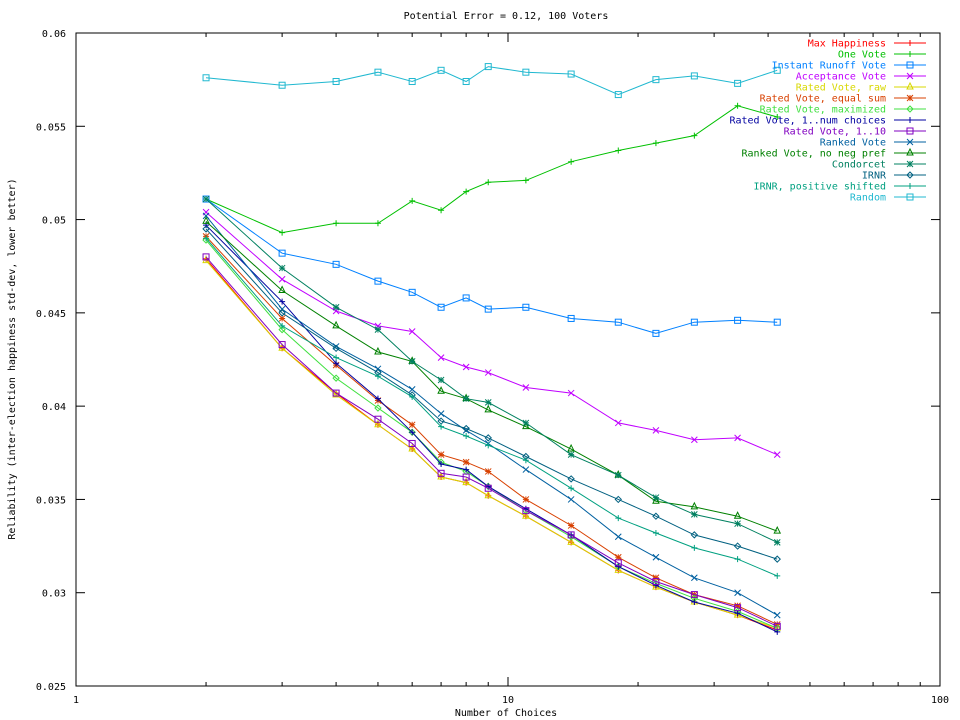 The image size is (960, 720). What do you see at coordinates (862, 55) in the screenshot?
I see `legend-label: One Vote` at bounding box center [862, 55].